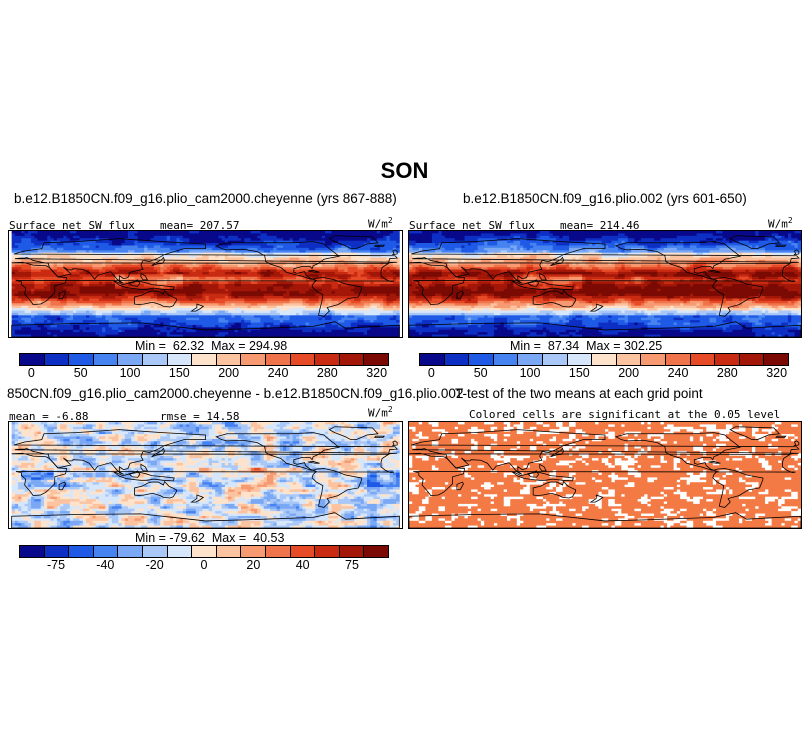 The image size is (809, 733). Describe the element at coordinates (105, 565) in the screenshot. I see `colorbar-tick-label: -40` at that location.